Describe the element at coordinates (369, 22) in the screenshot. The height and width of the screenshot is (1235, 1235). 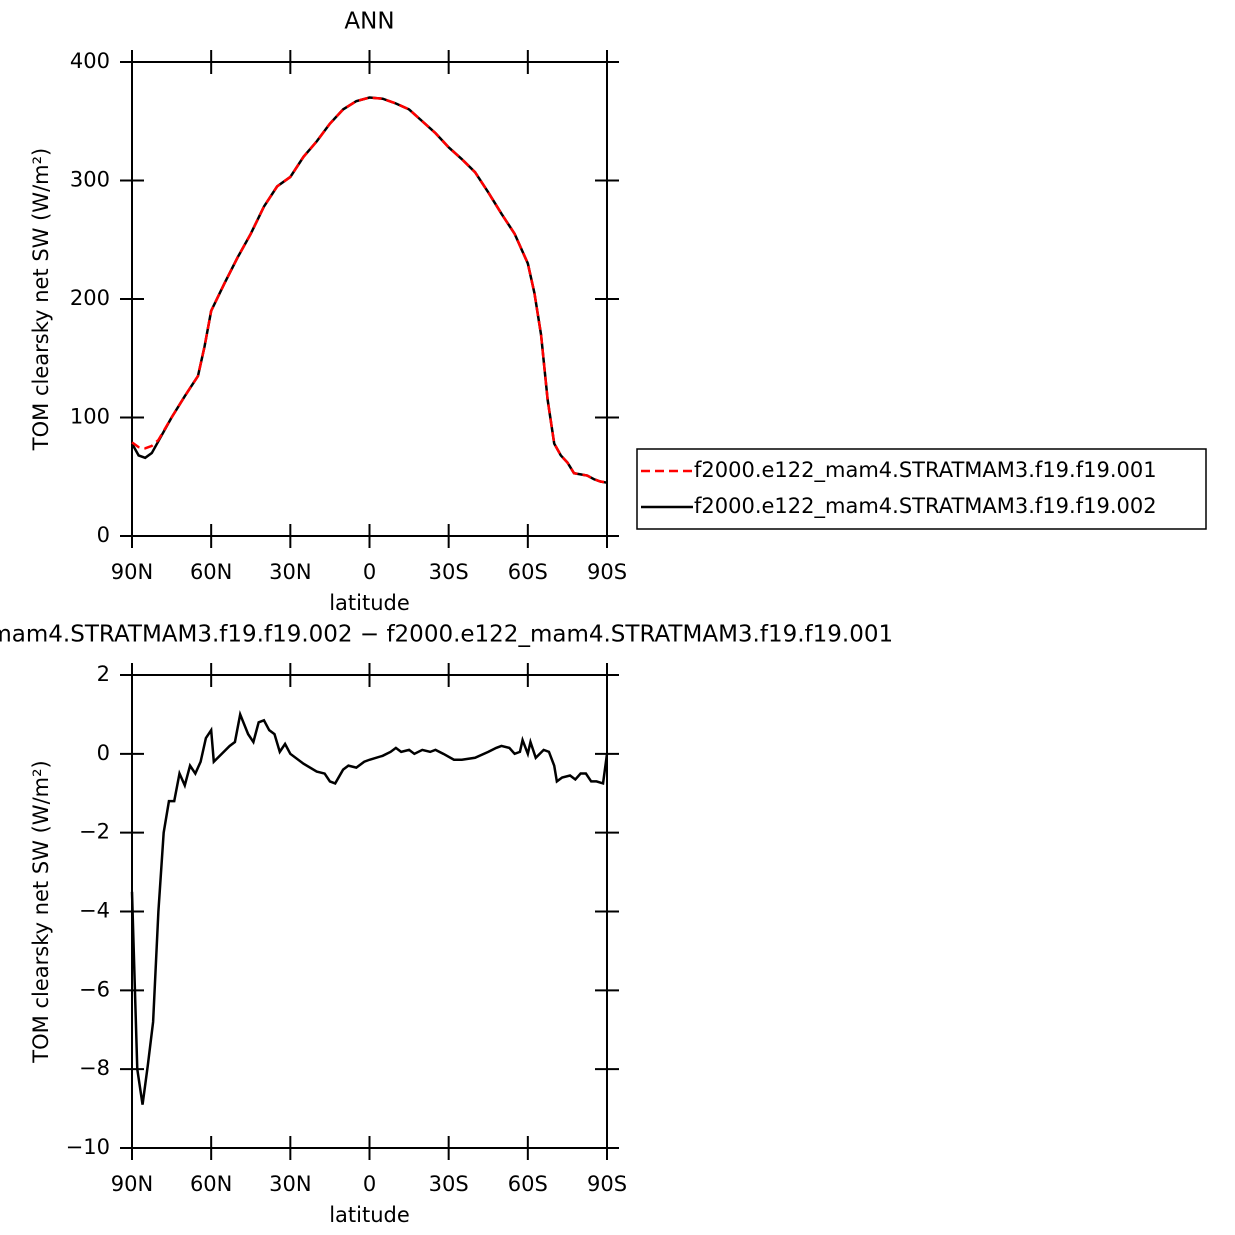
I see `chart-title: ANN` at that location.